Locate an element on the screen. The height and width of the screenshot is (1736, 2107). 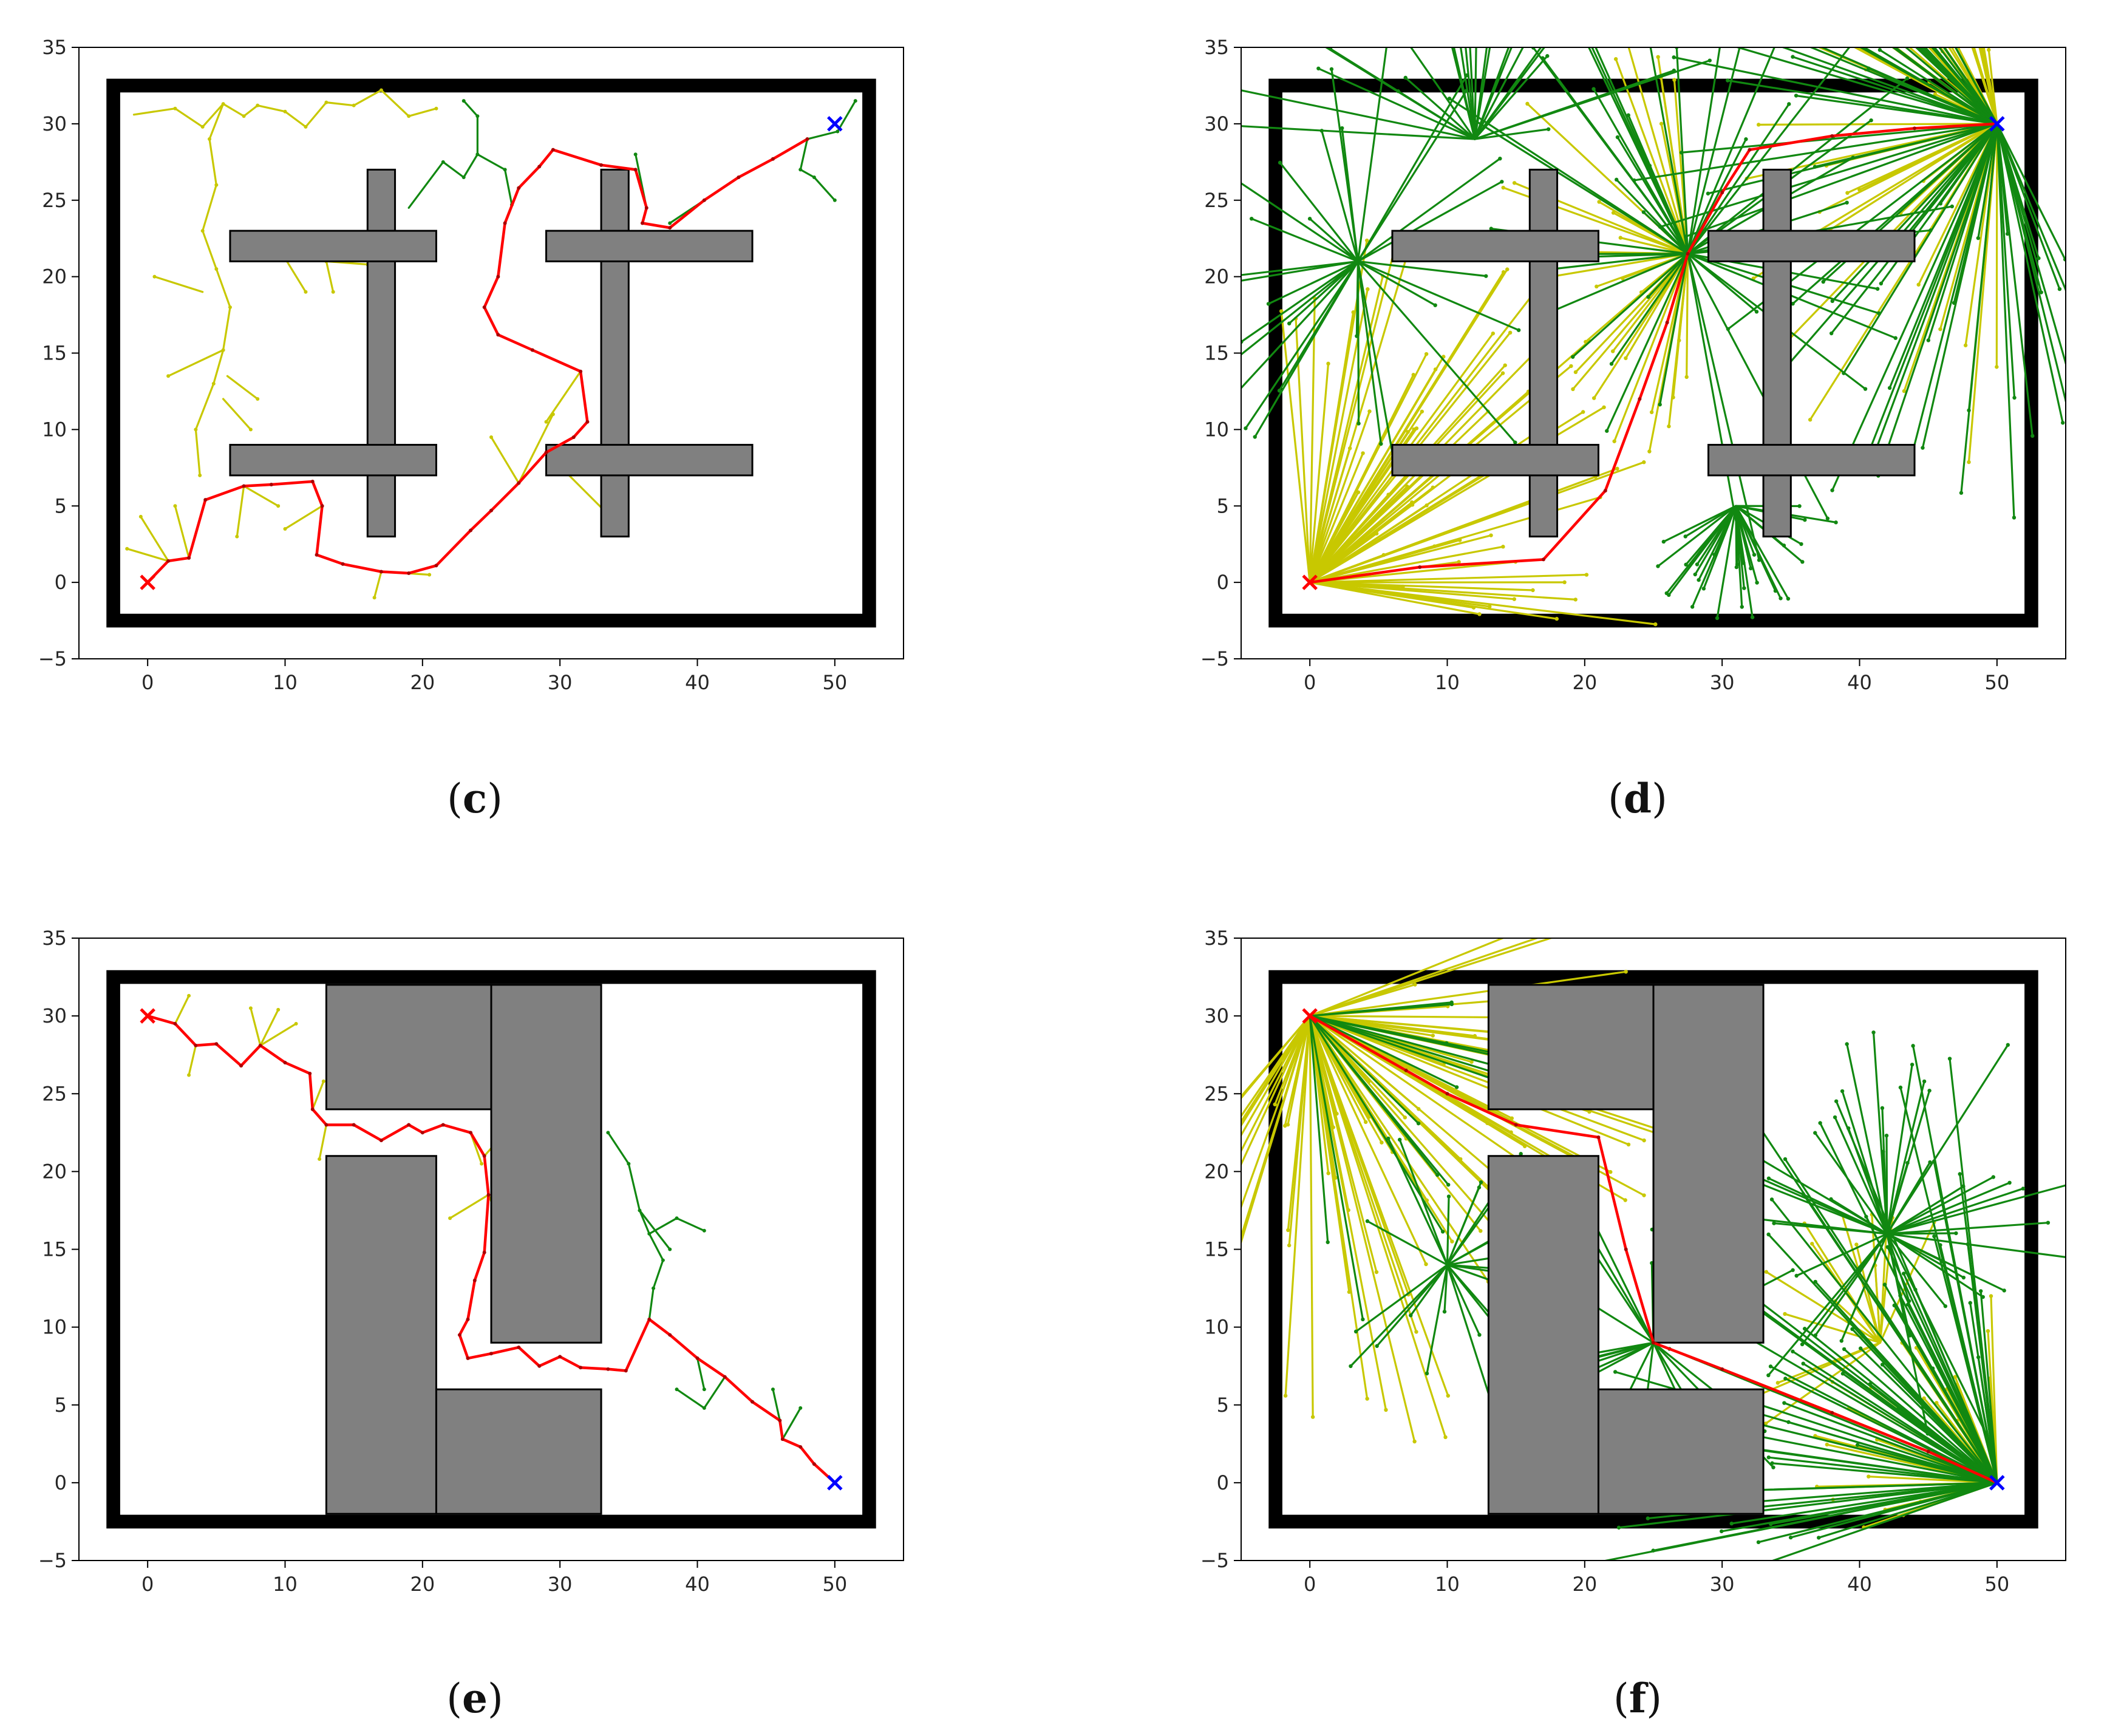
y-tick-label: 10 is located at coordinates (54, 1327).